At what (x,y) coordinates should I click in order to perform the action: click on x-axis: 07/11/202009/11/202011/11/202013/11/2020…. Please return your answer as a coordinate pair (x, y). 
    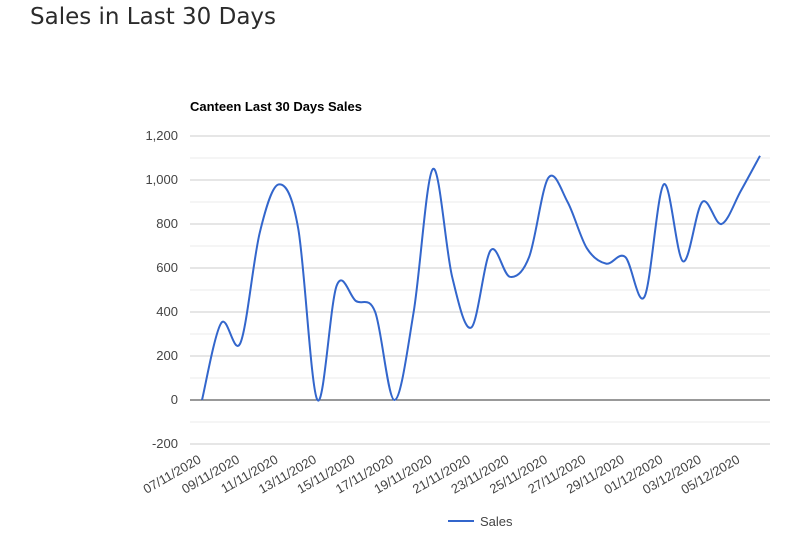
    Looking at the image, I should click on (441, 475).